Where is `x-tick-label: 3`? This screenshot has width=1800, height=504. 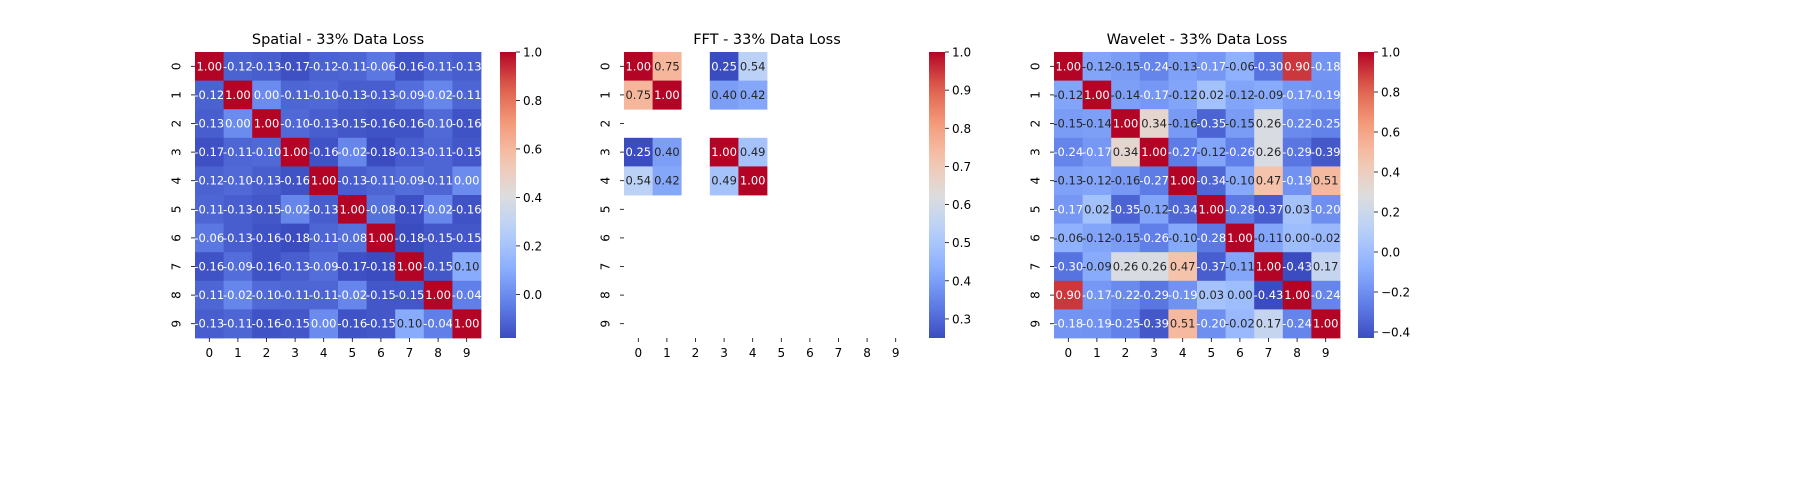
x-tick-label: 3 is located at coordinates (724, 353).